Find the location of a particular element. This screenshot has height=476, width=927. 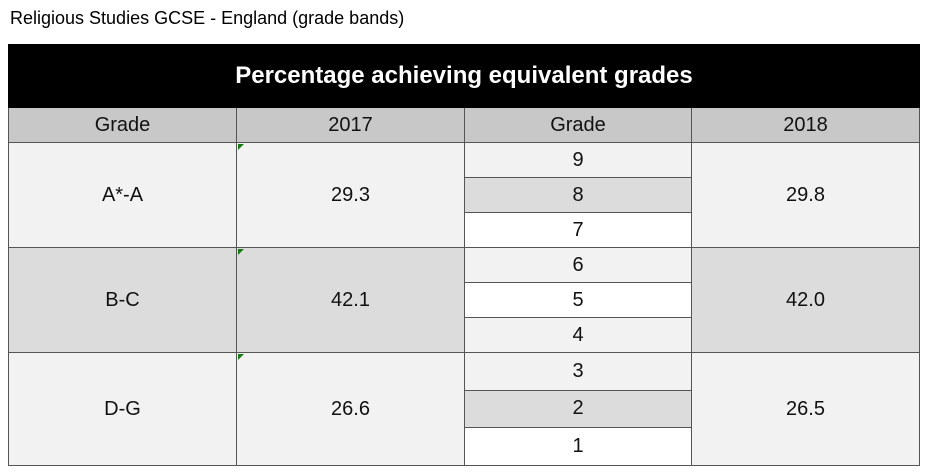

grade: 1 is located at coordinates (578, 447).